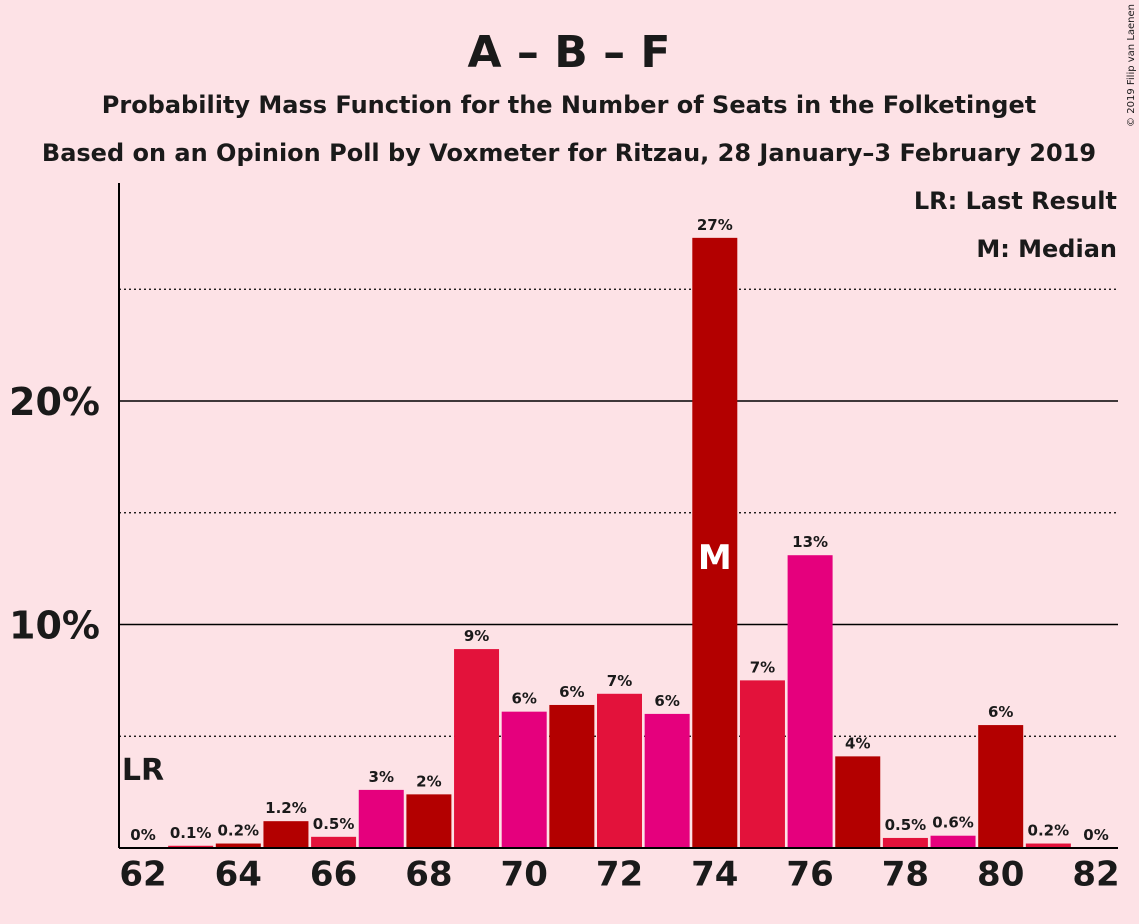 Image resolution: width=1139 pixels, height=924 pixels. Describe the element at coordinates (54, 402) in the screenshot. I see `y-tick-label: 20%` at that location.